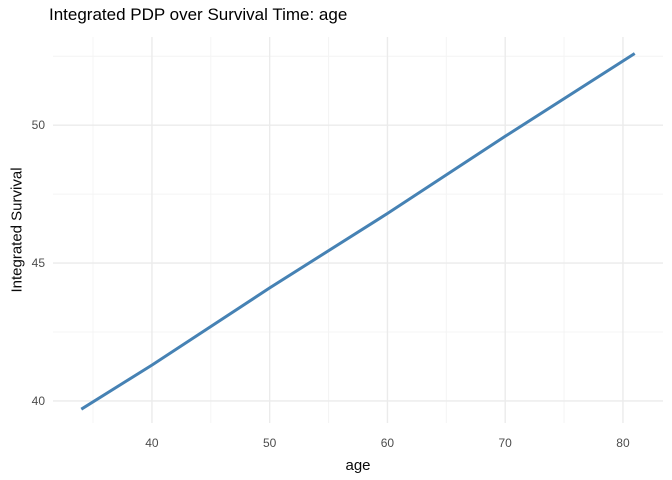 This screenshot has width=672, height=480. What do you see at coordinates (38, 125) in the screenshot?
I see `y-tick-label: 50` at bounding box center [38, 125].